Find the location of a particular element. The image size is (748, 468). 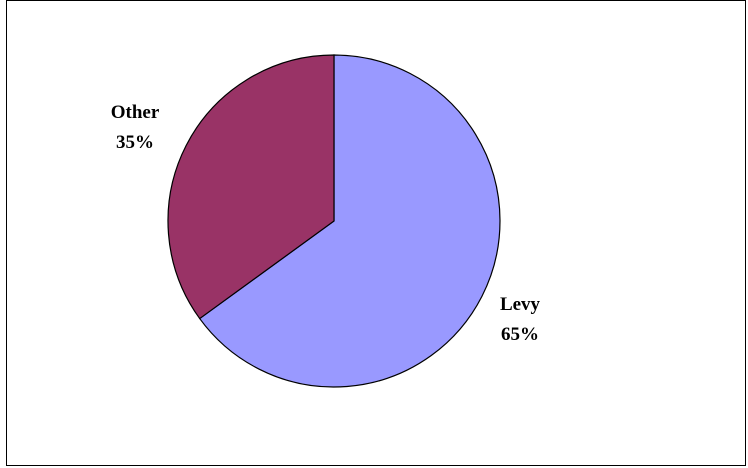

slice-label-other: Other is located at coordinates (135, 112).